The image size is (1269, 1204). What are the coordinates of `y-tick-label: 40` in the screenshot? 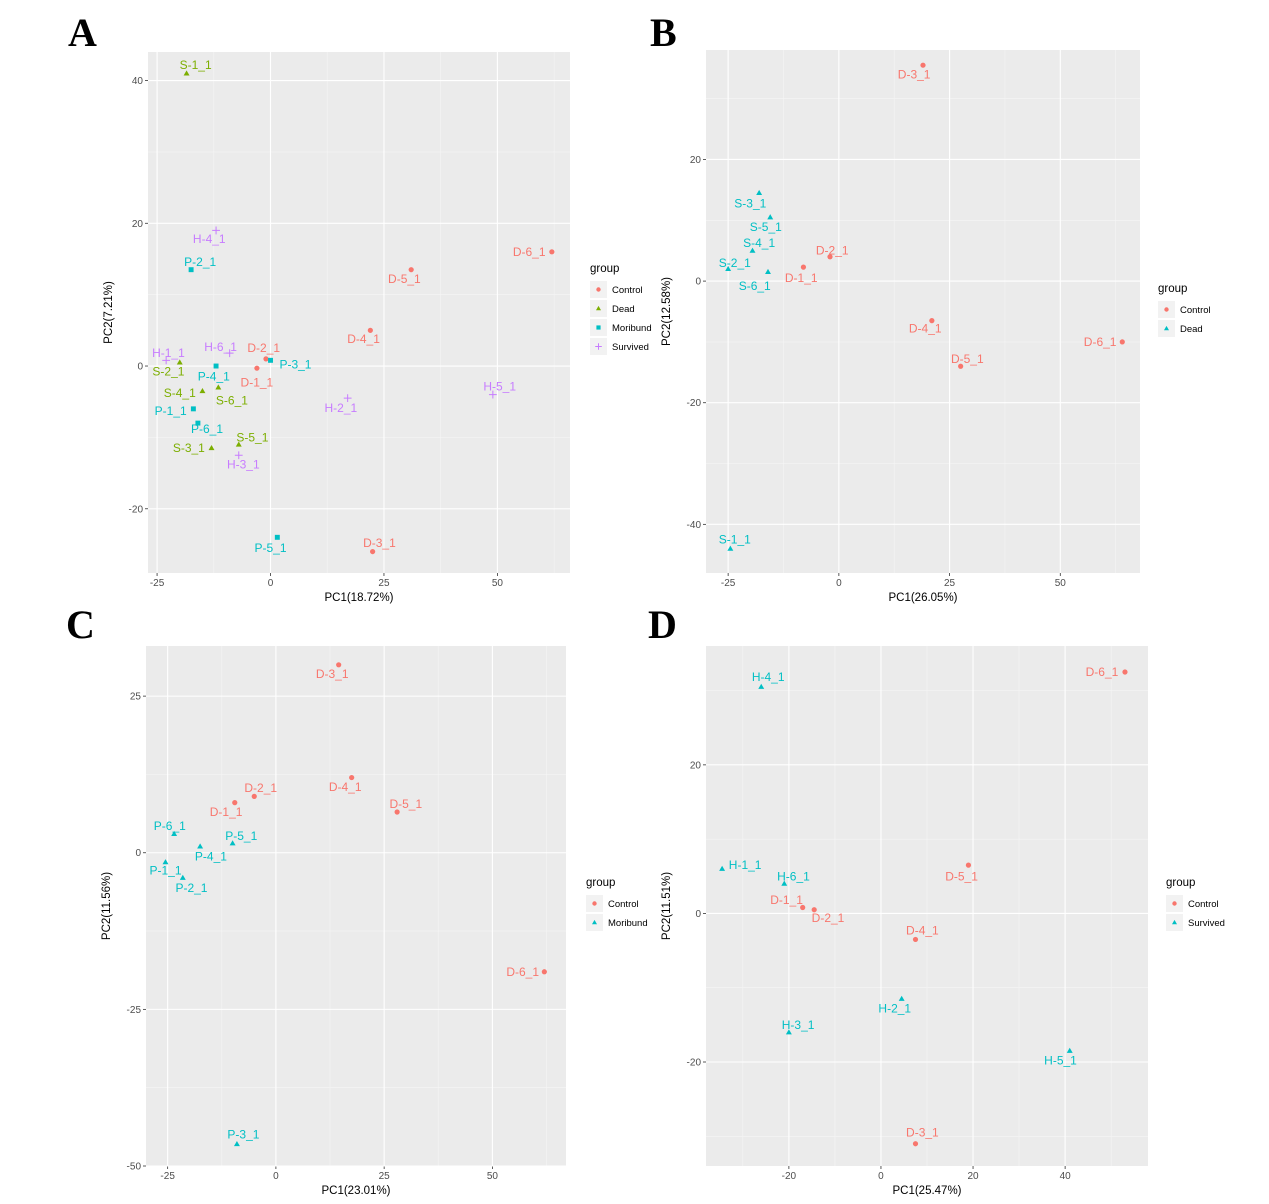 It's located at (138, 81).